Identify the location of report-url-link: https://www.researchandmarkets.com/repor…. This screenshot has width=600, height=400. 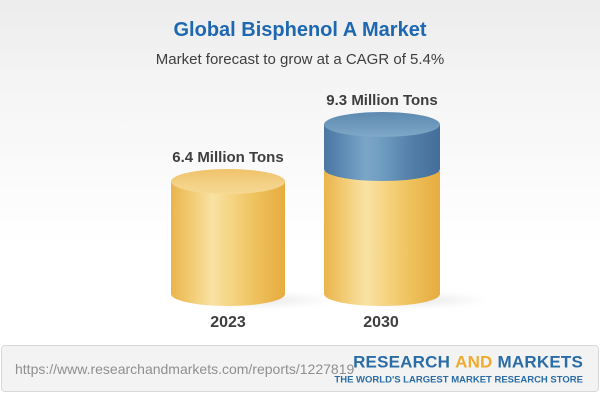
(185, 368).